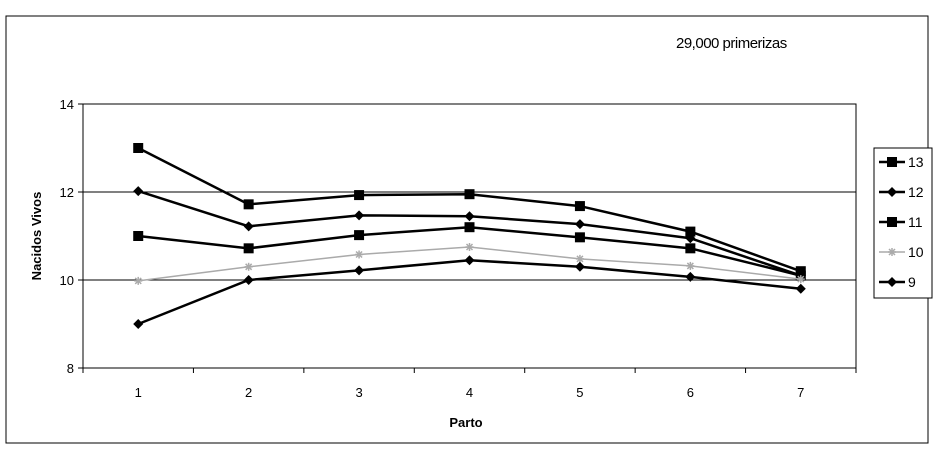 The image size is (938, 458). I want to click on x-tick-label: 3, so click(358, 392).